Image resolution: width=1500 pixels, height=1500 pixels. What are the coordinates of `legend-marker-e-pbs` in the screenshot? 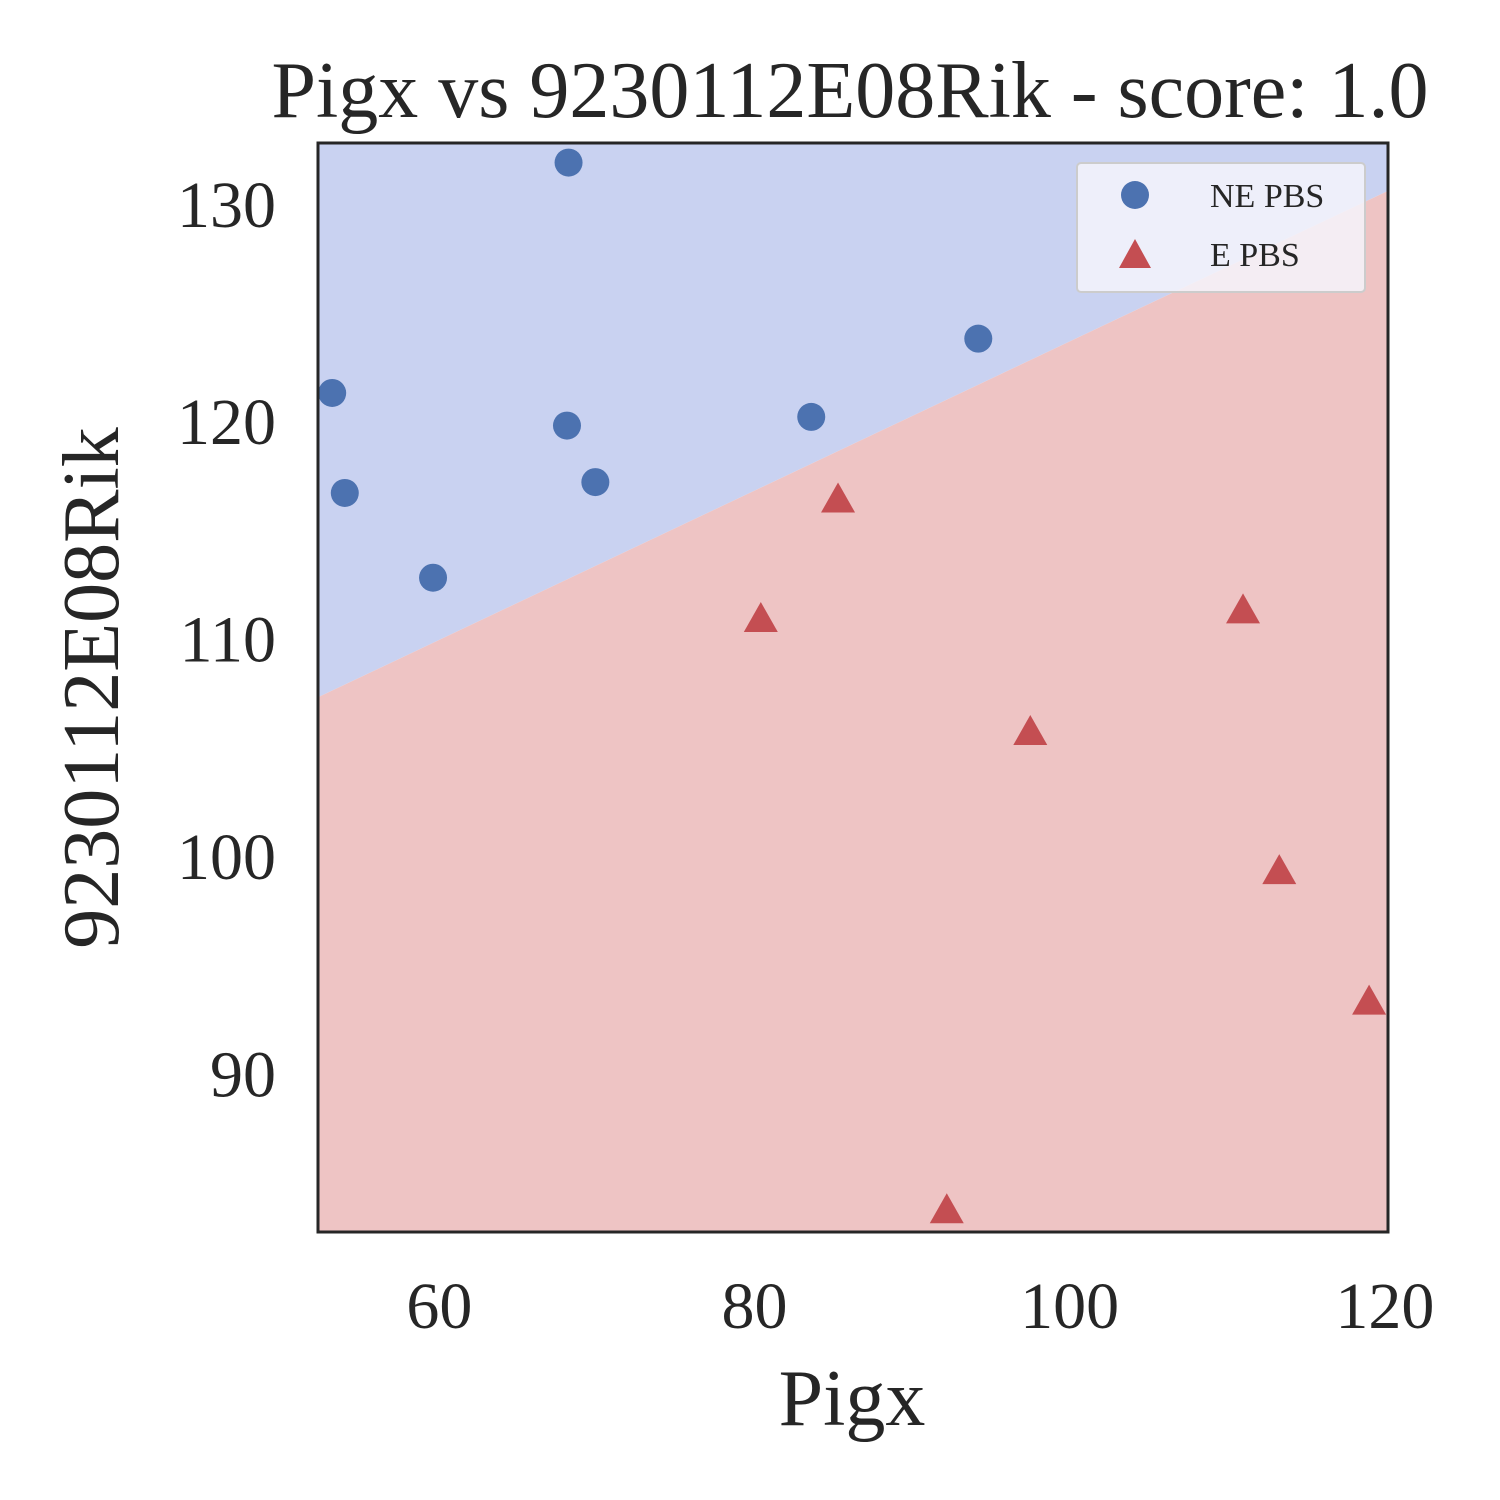 It's located at (1135, 253).